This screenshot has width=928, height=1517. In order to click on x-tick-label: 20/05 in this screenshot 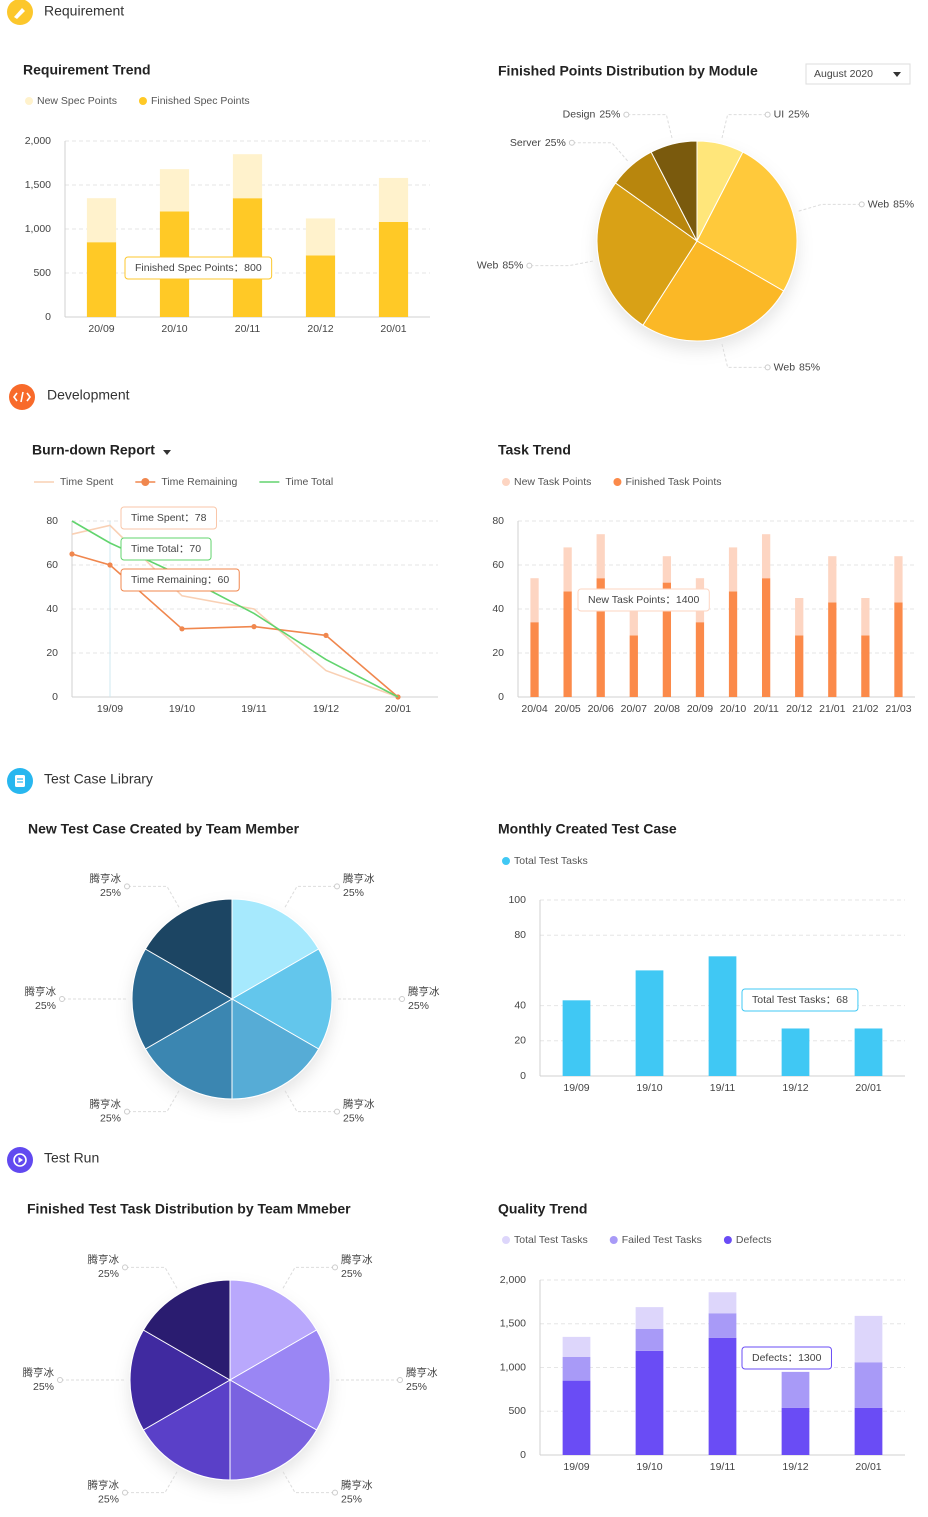, I will do `click(567, 709)`.